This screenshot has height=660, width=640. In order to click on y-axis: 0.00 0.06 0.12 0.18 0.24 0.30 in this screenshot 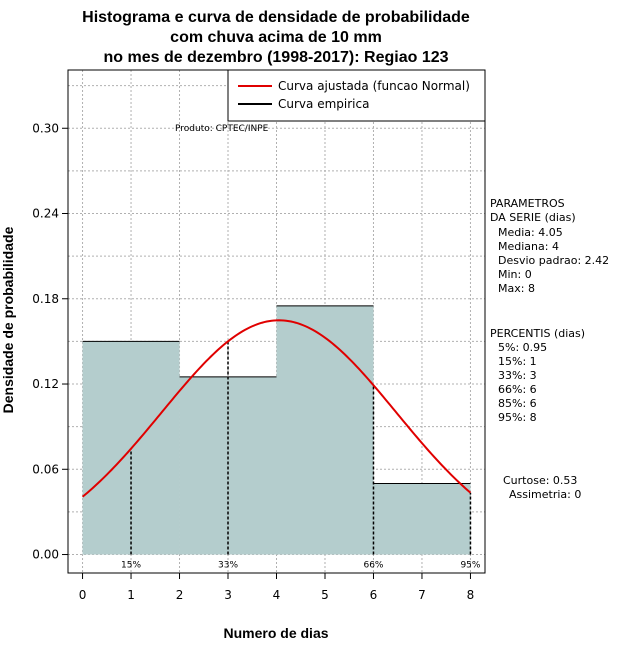, I will do `click(50, 341)`.